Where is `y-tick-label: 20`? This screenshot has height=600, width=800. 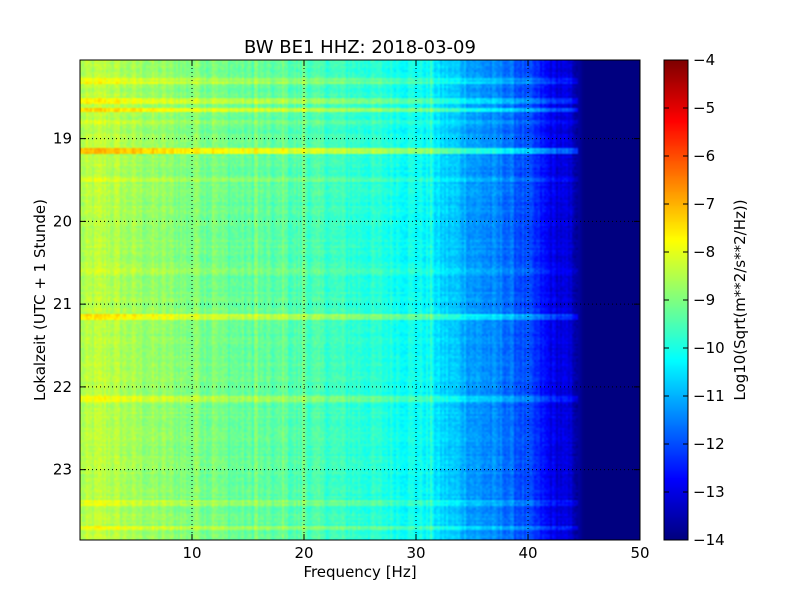 y-tick-label: 20 is located at coordinates (62, 221).